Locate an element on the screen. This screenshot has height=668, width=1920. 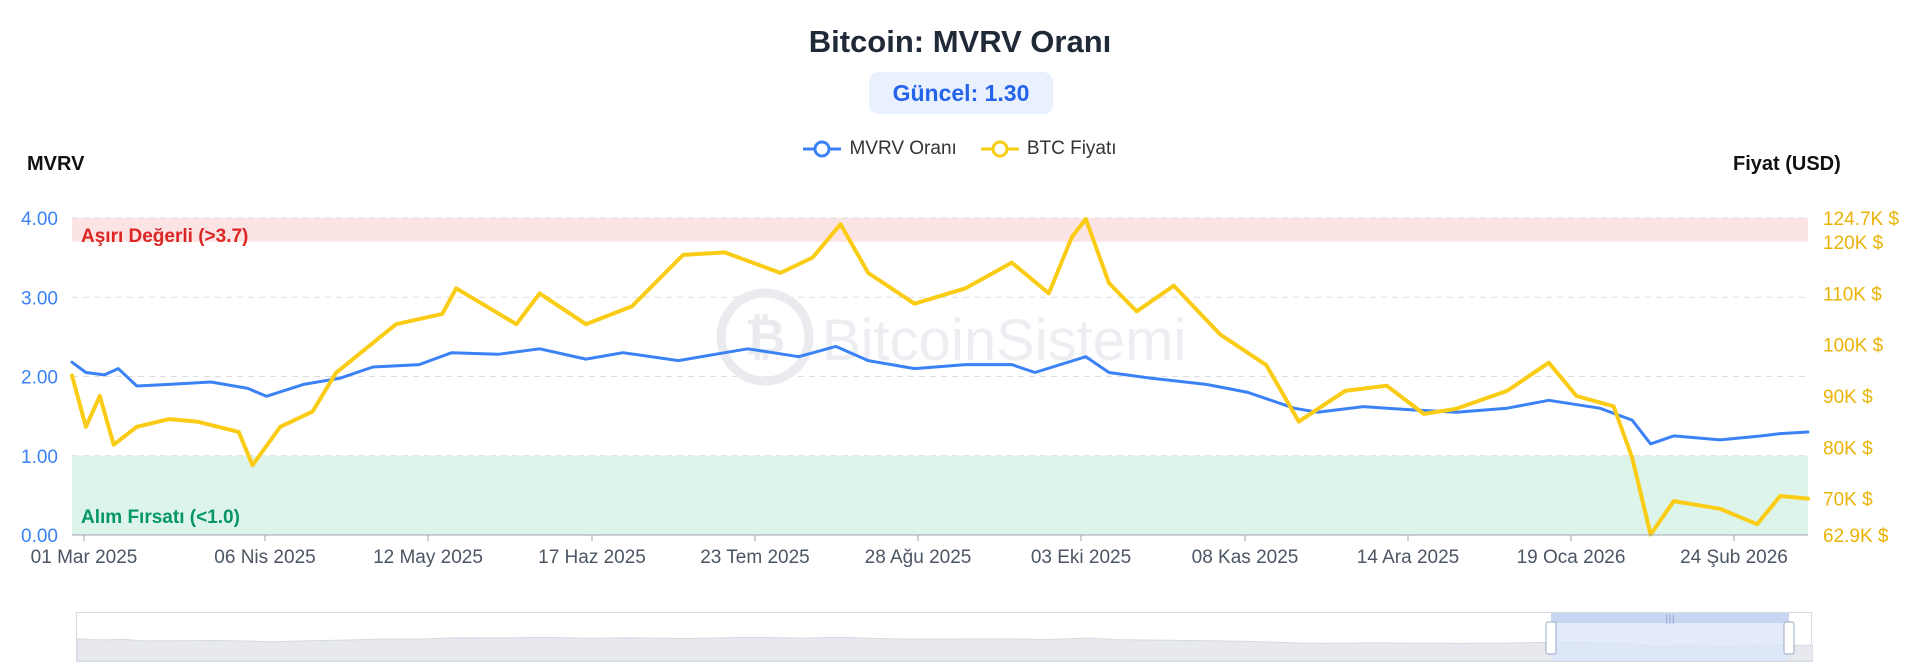
brush-preview: ||| is located at coordinates (945, 637).